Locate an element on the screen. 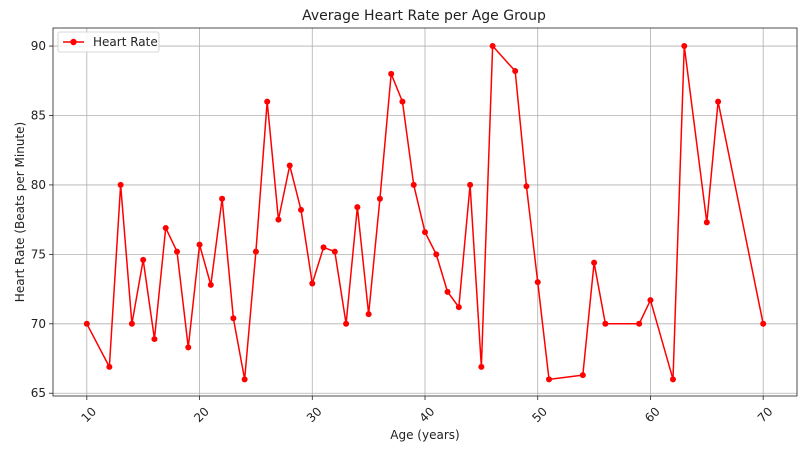 Image resolution: width=809 pixels, height=454 pixels. y-tick-label: 75 is located at coordinates (38, 254).